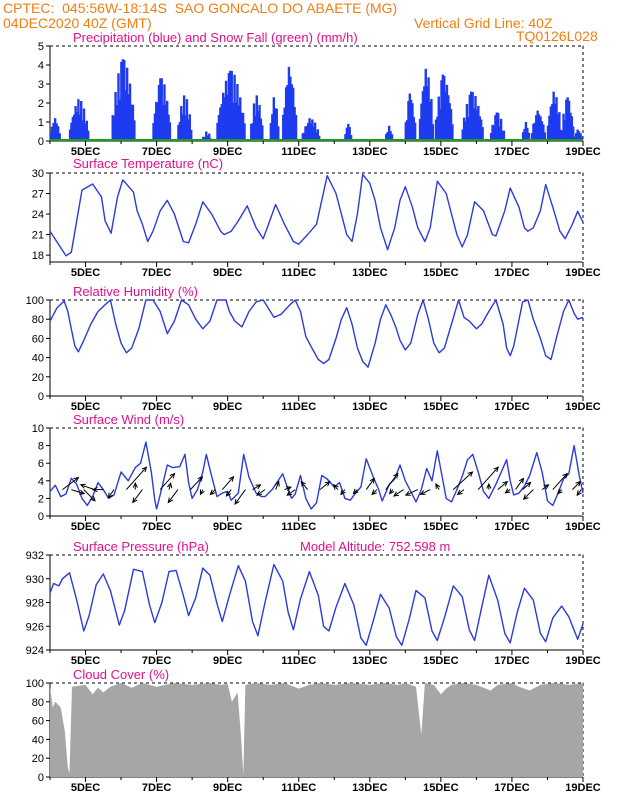 This screenshot has height=800, width=618. Describe the element at coordinates (41, 482) in the screenshot. I see `wind-ytick-label: 4` at that location.